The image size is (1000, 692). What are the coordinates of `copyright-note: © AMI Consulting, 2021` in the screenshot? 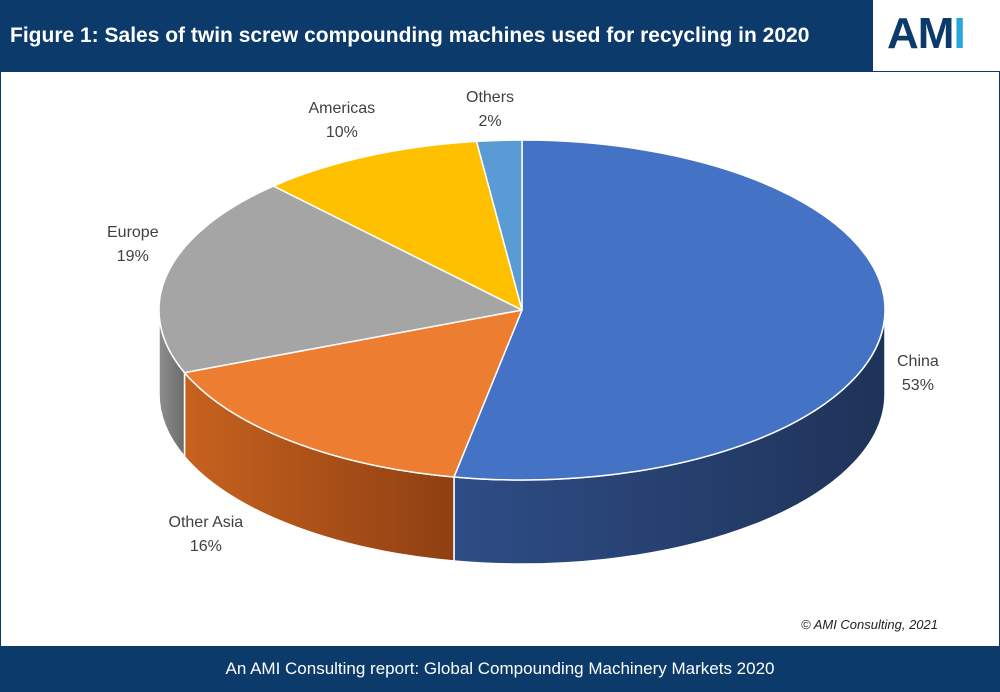 It's located at (869, 624).